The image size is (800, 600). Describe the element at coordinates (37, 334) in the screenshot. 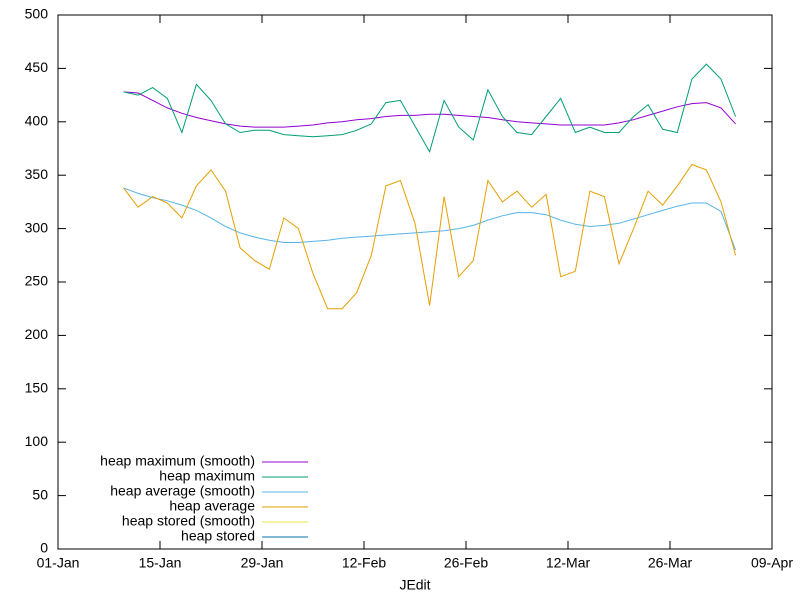

I see `y-tick-label: 200` at that location.